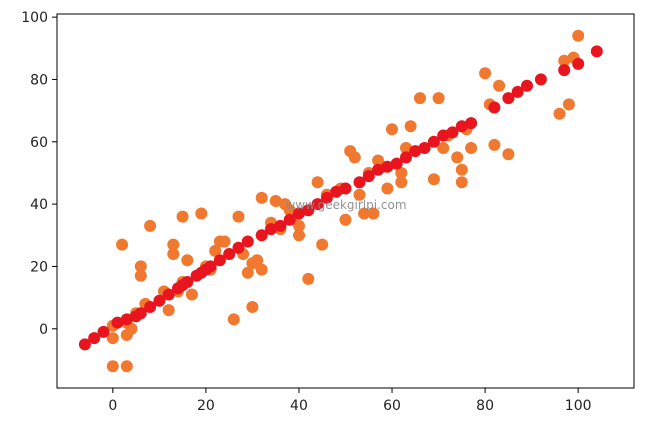  What do you see at coordinates (206, 406) in the screenshot?
I see `x-tick-label: 20` at bounding box center [206, 406].